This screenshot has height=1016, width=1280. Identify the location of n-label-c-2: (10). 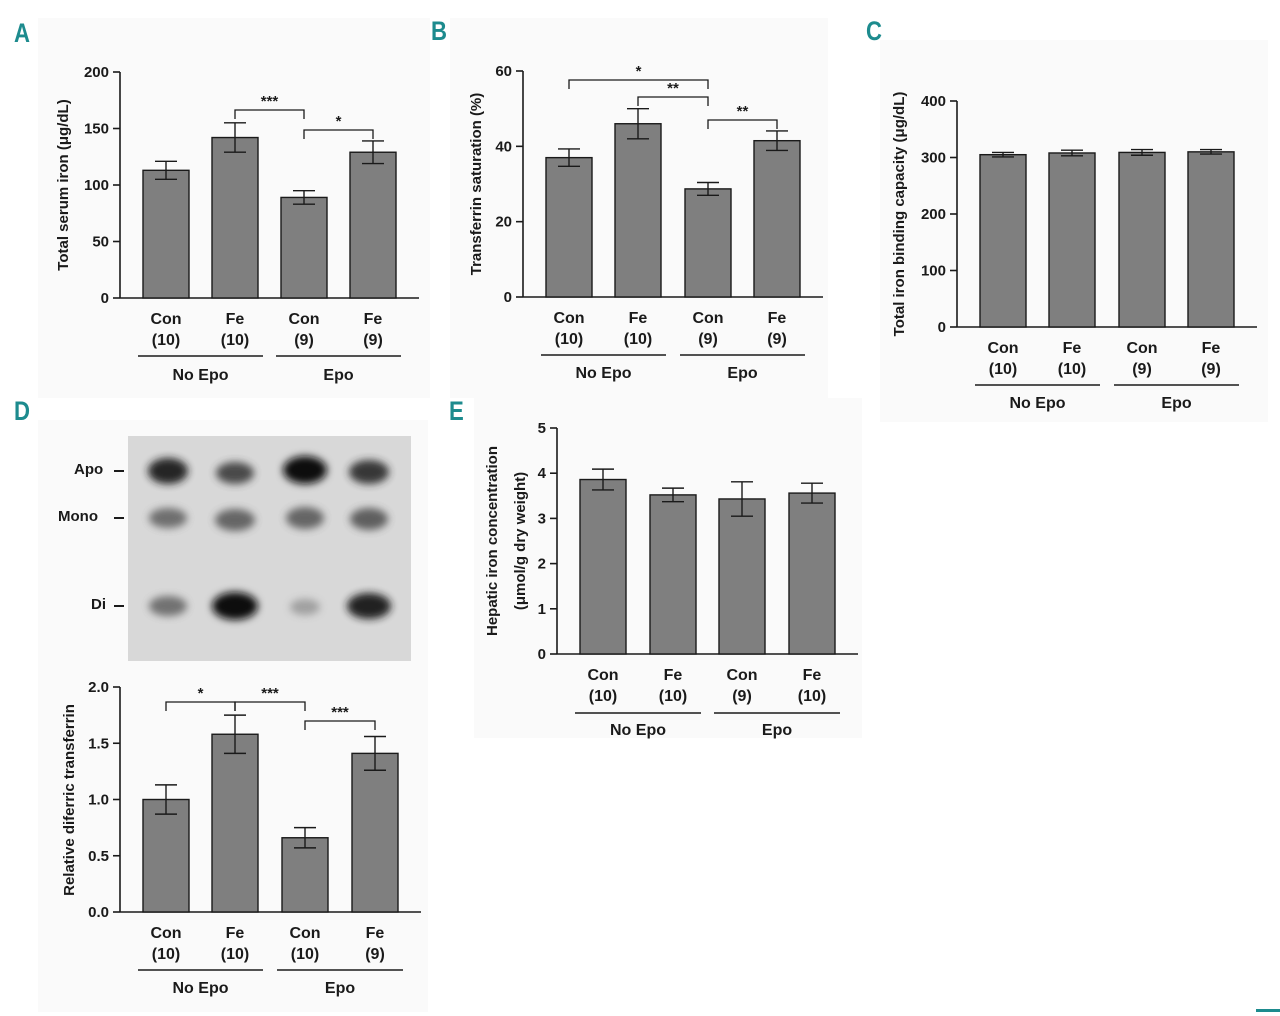
(1072, 369).